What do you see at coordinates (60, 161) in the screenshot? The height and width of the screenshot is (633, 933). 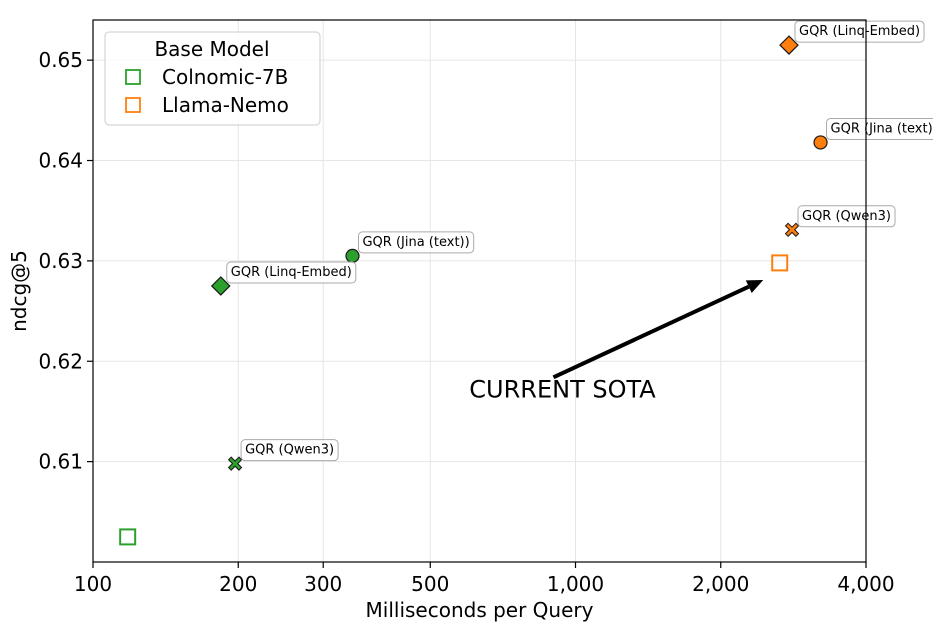 I see `y-tick-label: 0.64` at bounding box center [60, 161].